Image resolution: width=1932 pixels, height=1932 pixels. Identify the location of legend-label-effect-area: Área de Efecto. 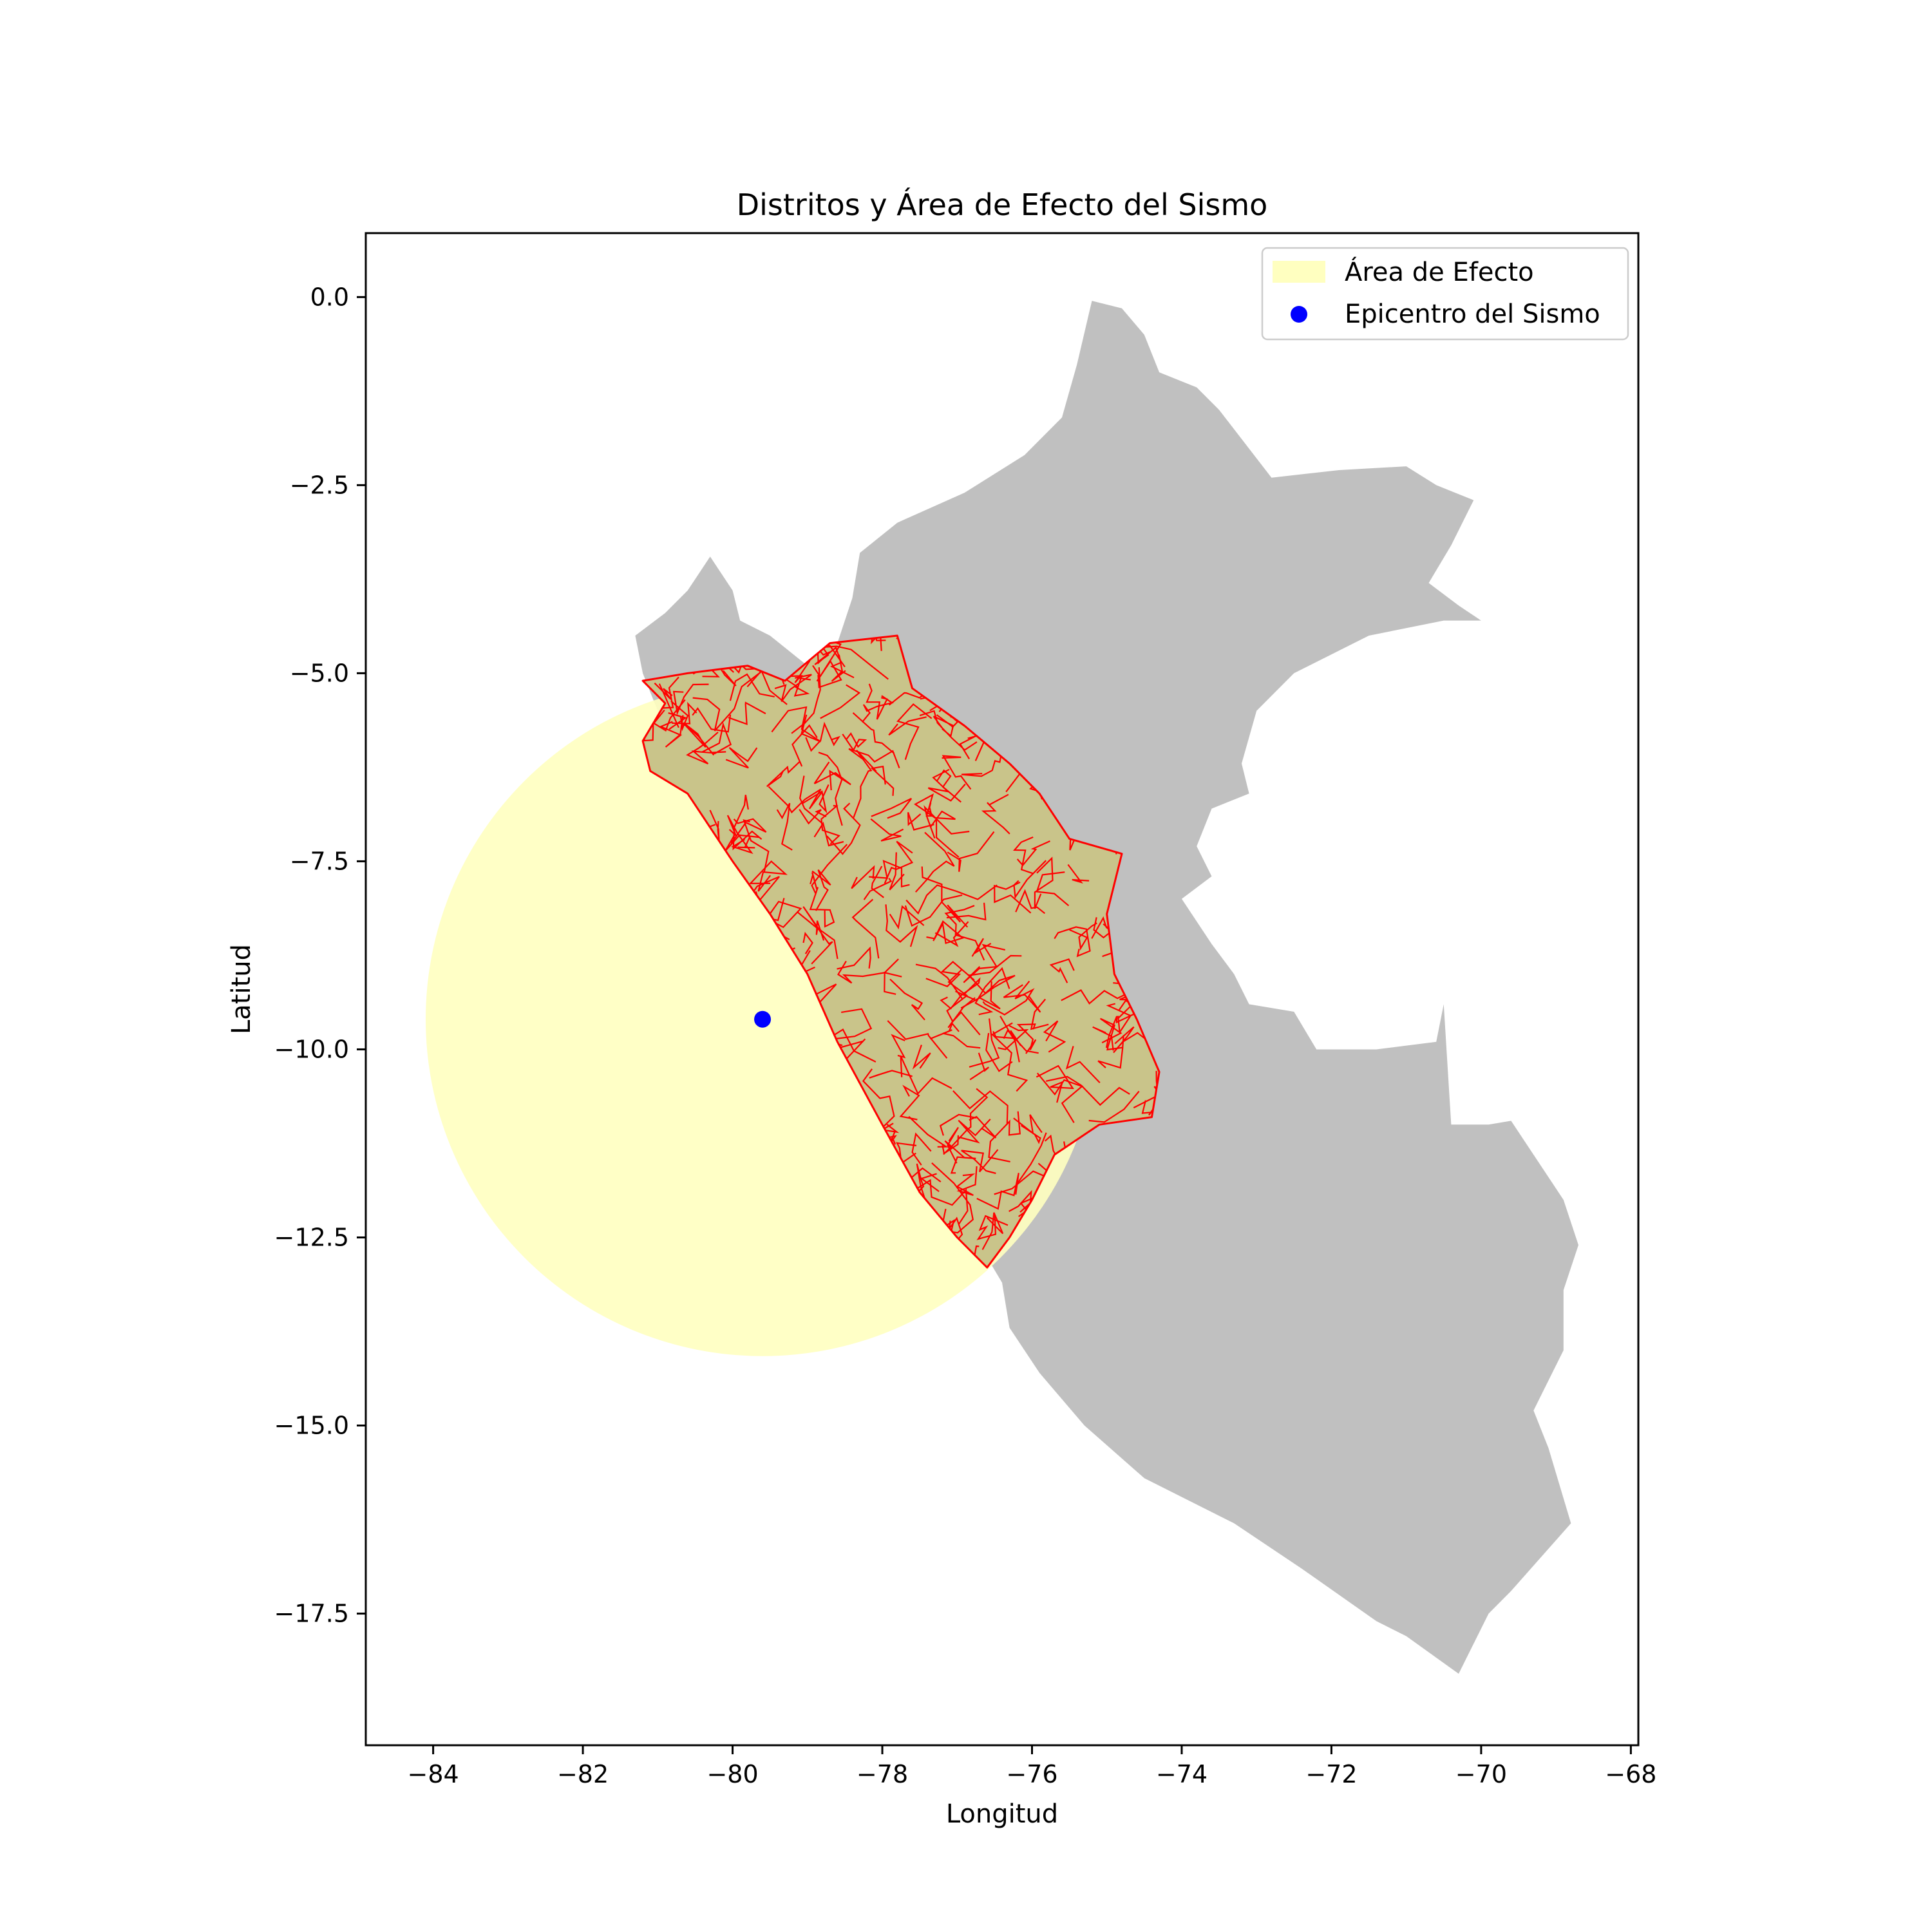
(1440, 271).